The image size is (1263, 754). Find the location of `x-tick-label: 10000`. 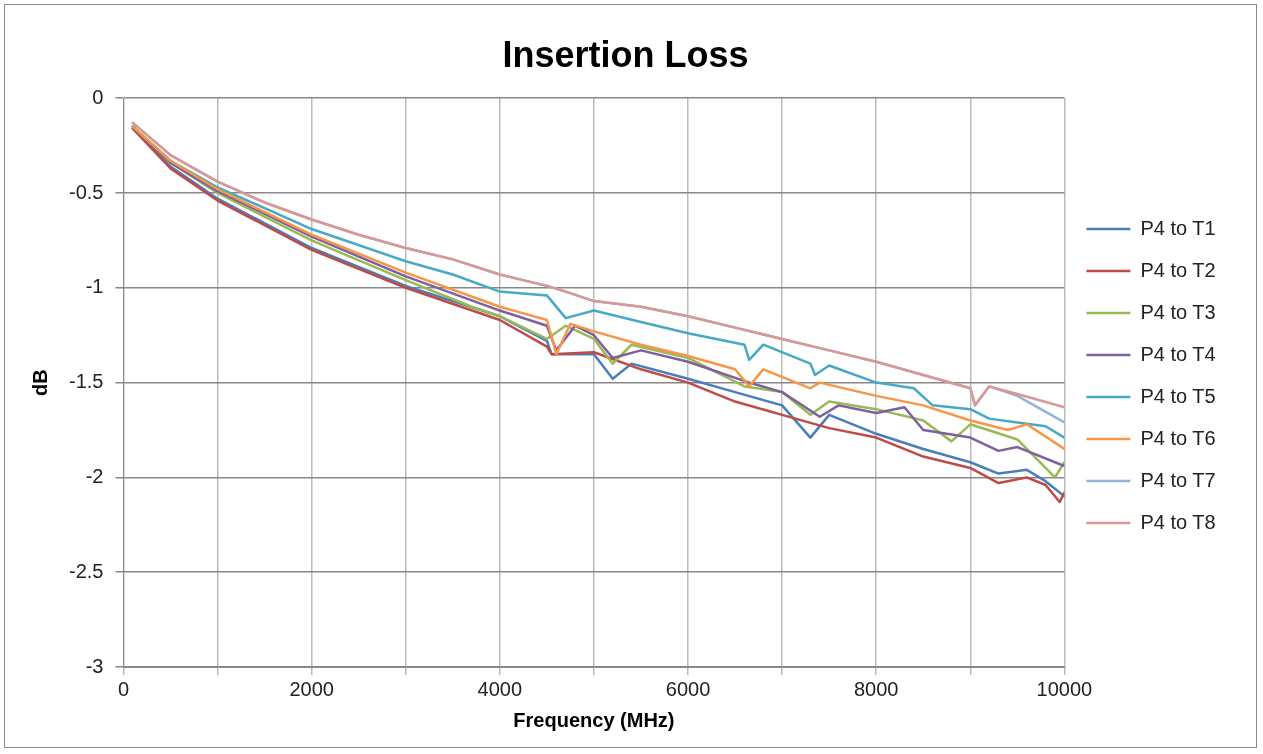

x-tick-label: 10000 is located at coordinates (1064, 688).